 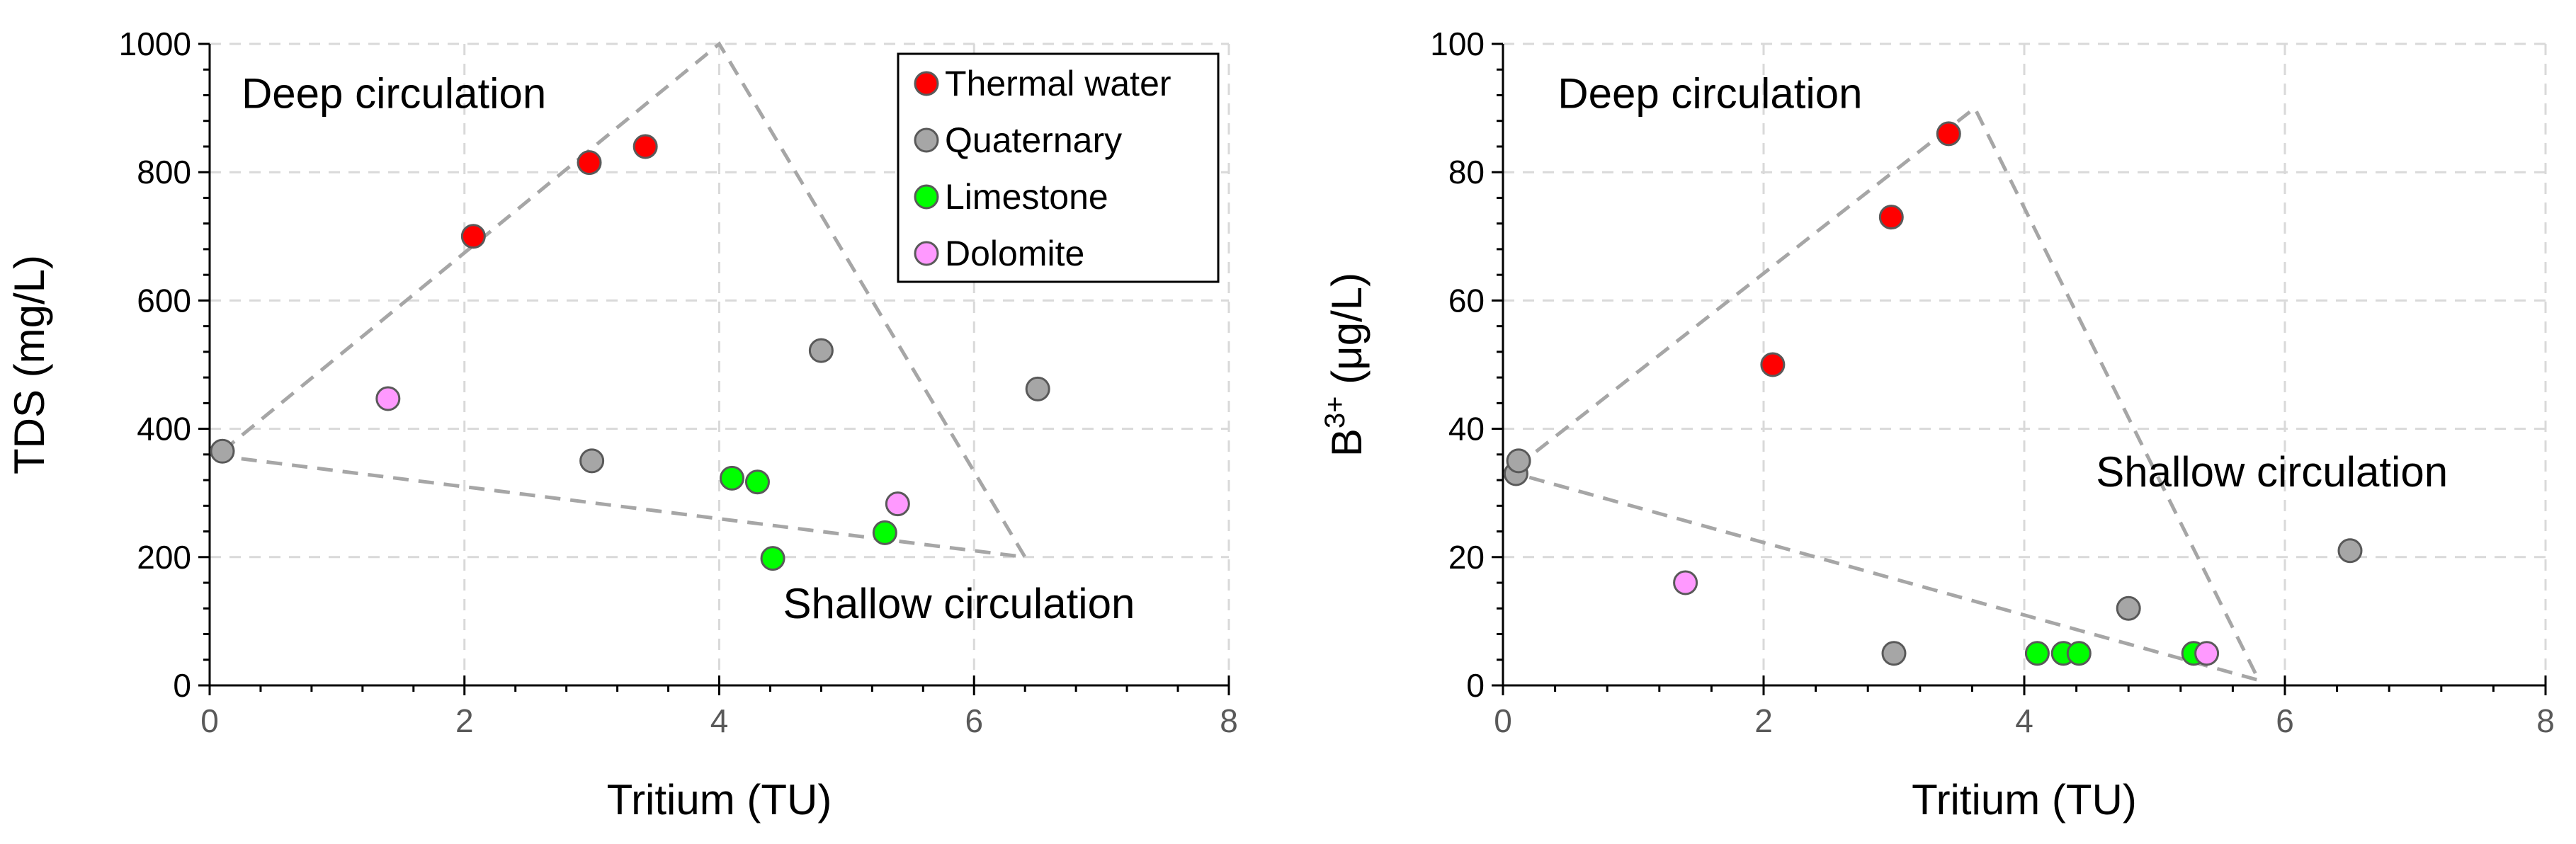 What do you see at coordinates (164, 172) in the screenshot?
I see `y-tick-label: 800` at bounding box center [164, 172].